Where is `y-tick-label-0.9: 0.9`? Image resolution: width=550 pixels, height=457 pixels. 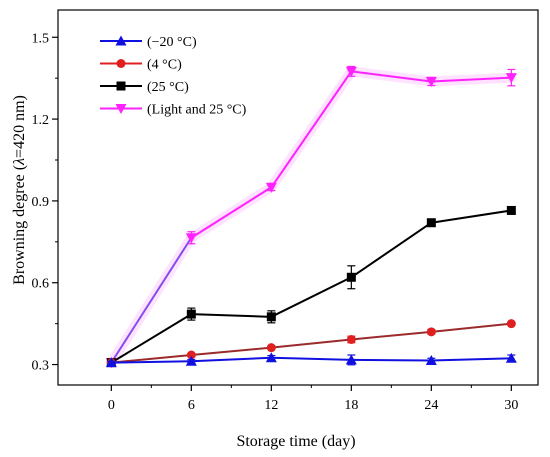
y-tick-label-0.9: 0.9 is located at coordinates (41, 202).